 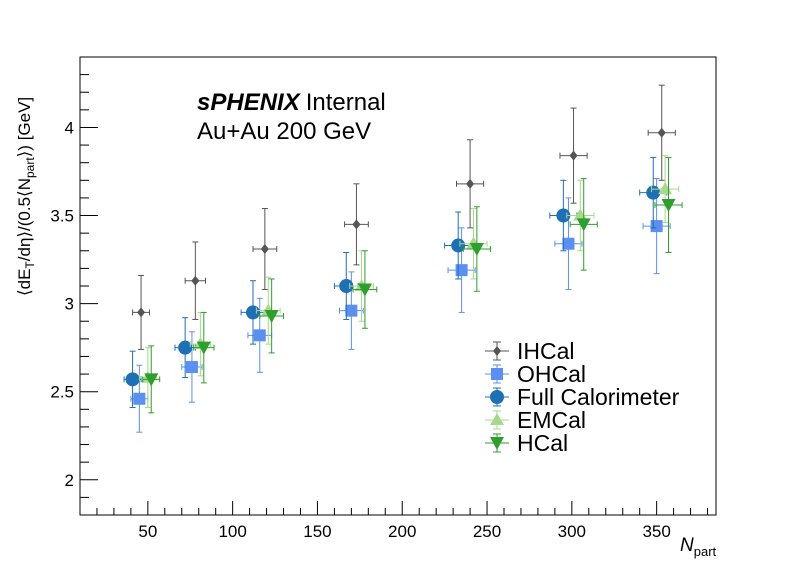 I want to click on legend-label: OHCal, so click(x=551, y=374).